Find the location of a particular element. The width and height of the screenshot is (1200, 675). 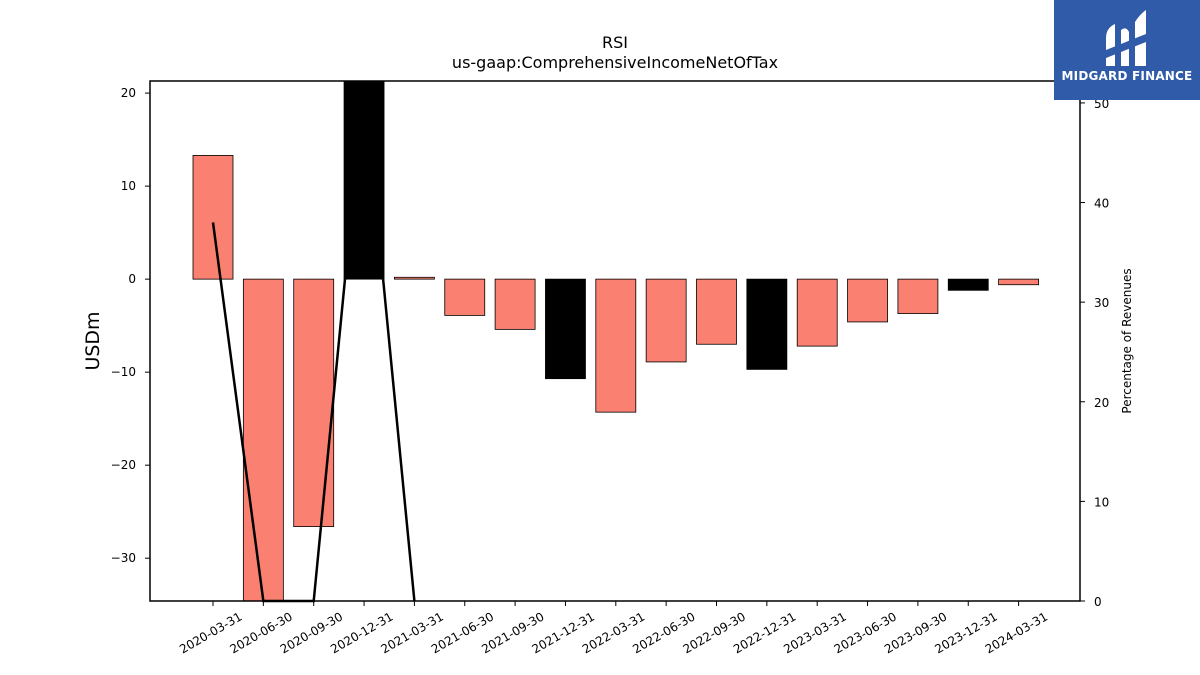

y-tick-label: 10 is located at coordinates (128, 186).